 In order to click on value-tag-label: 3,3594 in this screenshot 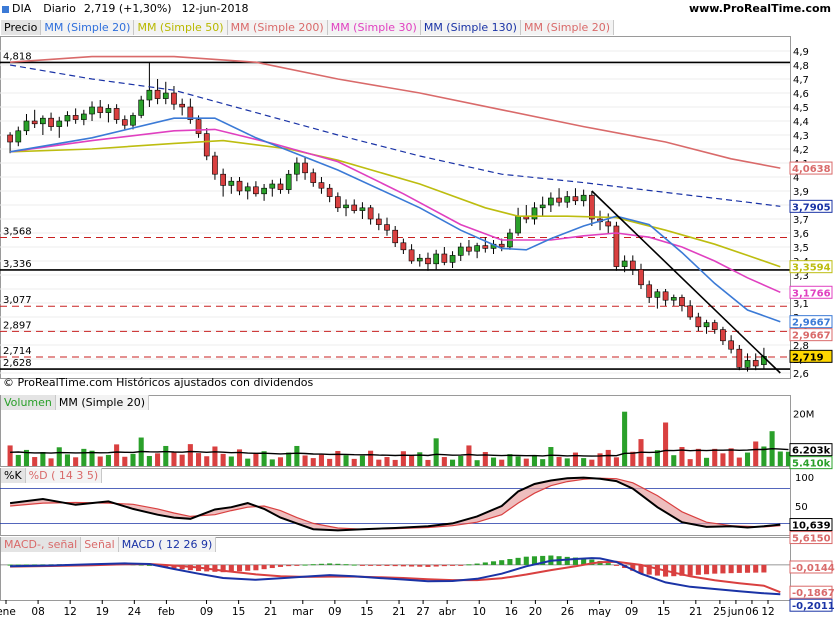, I will do `click(811, 268)`.